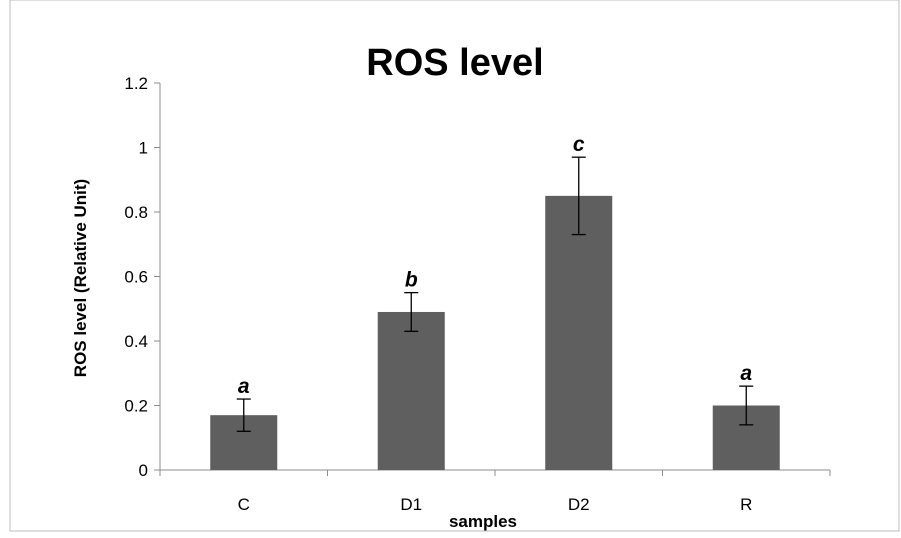  Describe the element at coordinates (136, 406) in the screenshot. I see `y-tick-label: 0.2` at that location.